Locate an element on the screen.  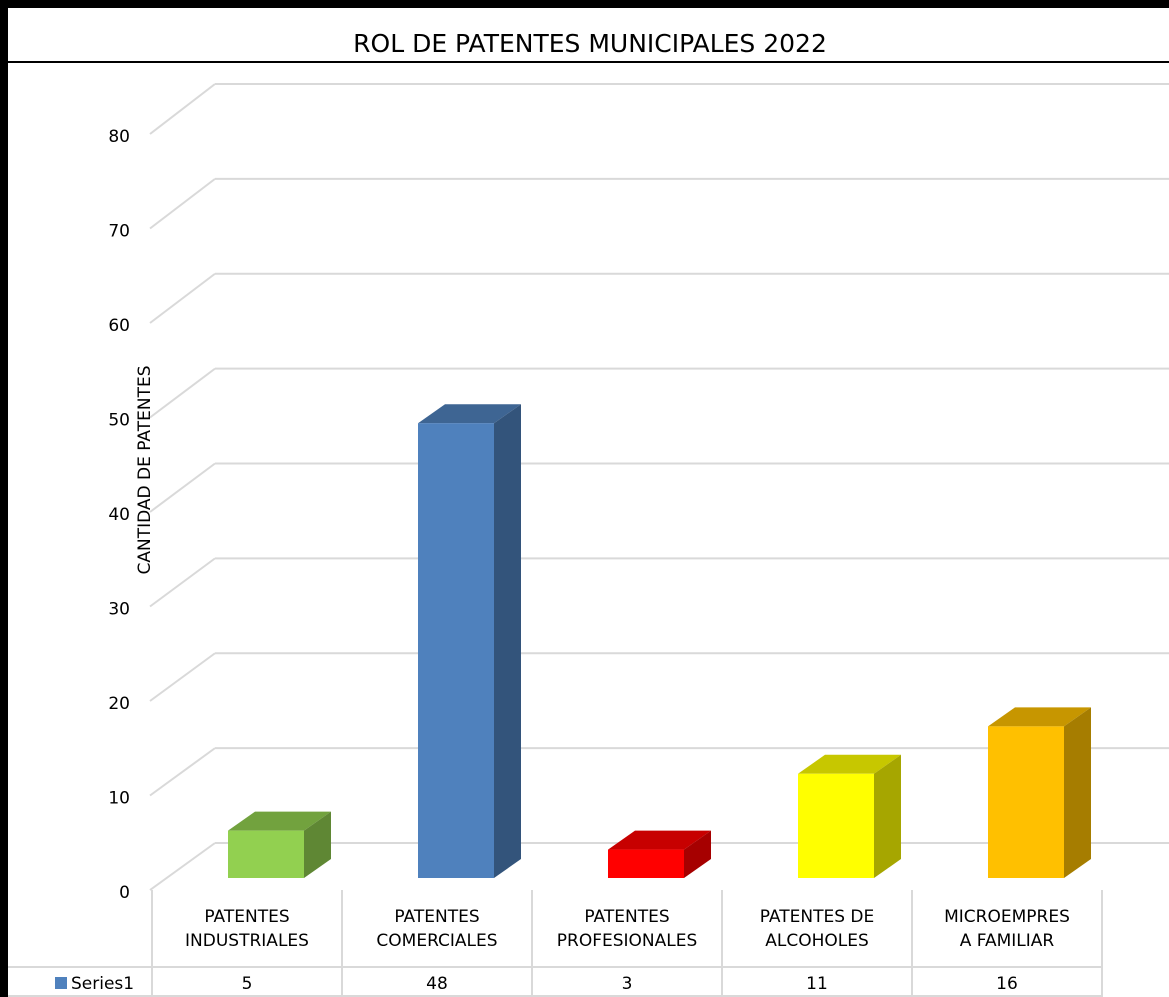
y-tick-label: 50 is located at coordinates (119, 421).